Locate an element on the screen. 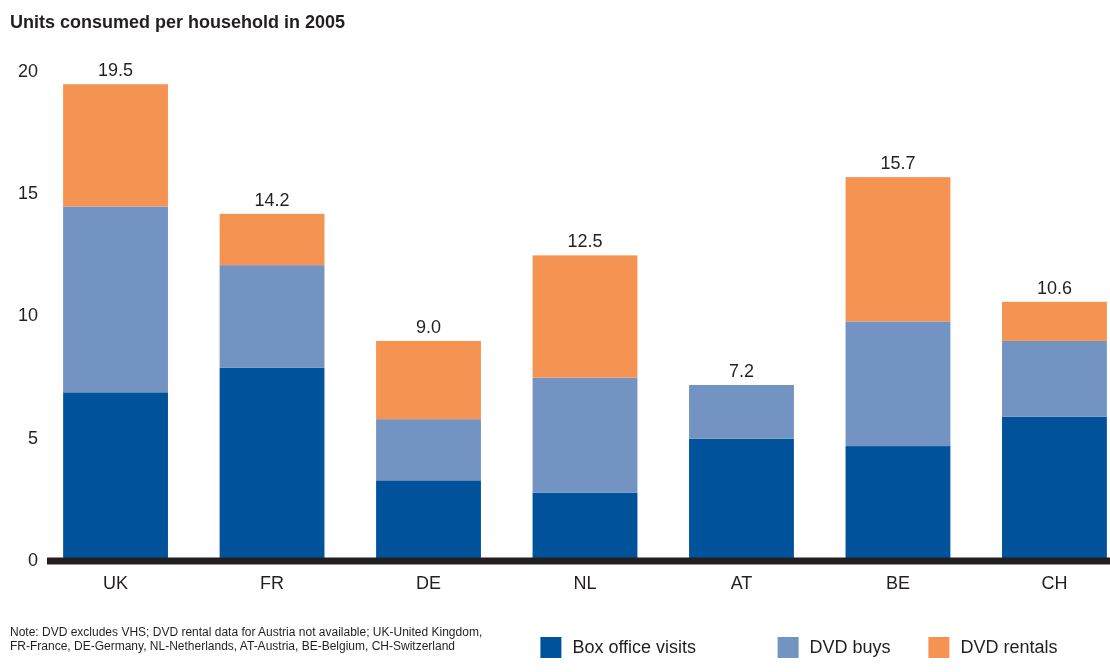  text: Note: DVD excludes VHS; DVD rental data for Austria not available; UK-United Kingdom, FR-France, DE-Germany, NL-Netherlands, AT-Austria, BE-Belgium, CH-Switzerland is located at coordinates (246, 639).